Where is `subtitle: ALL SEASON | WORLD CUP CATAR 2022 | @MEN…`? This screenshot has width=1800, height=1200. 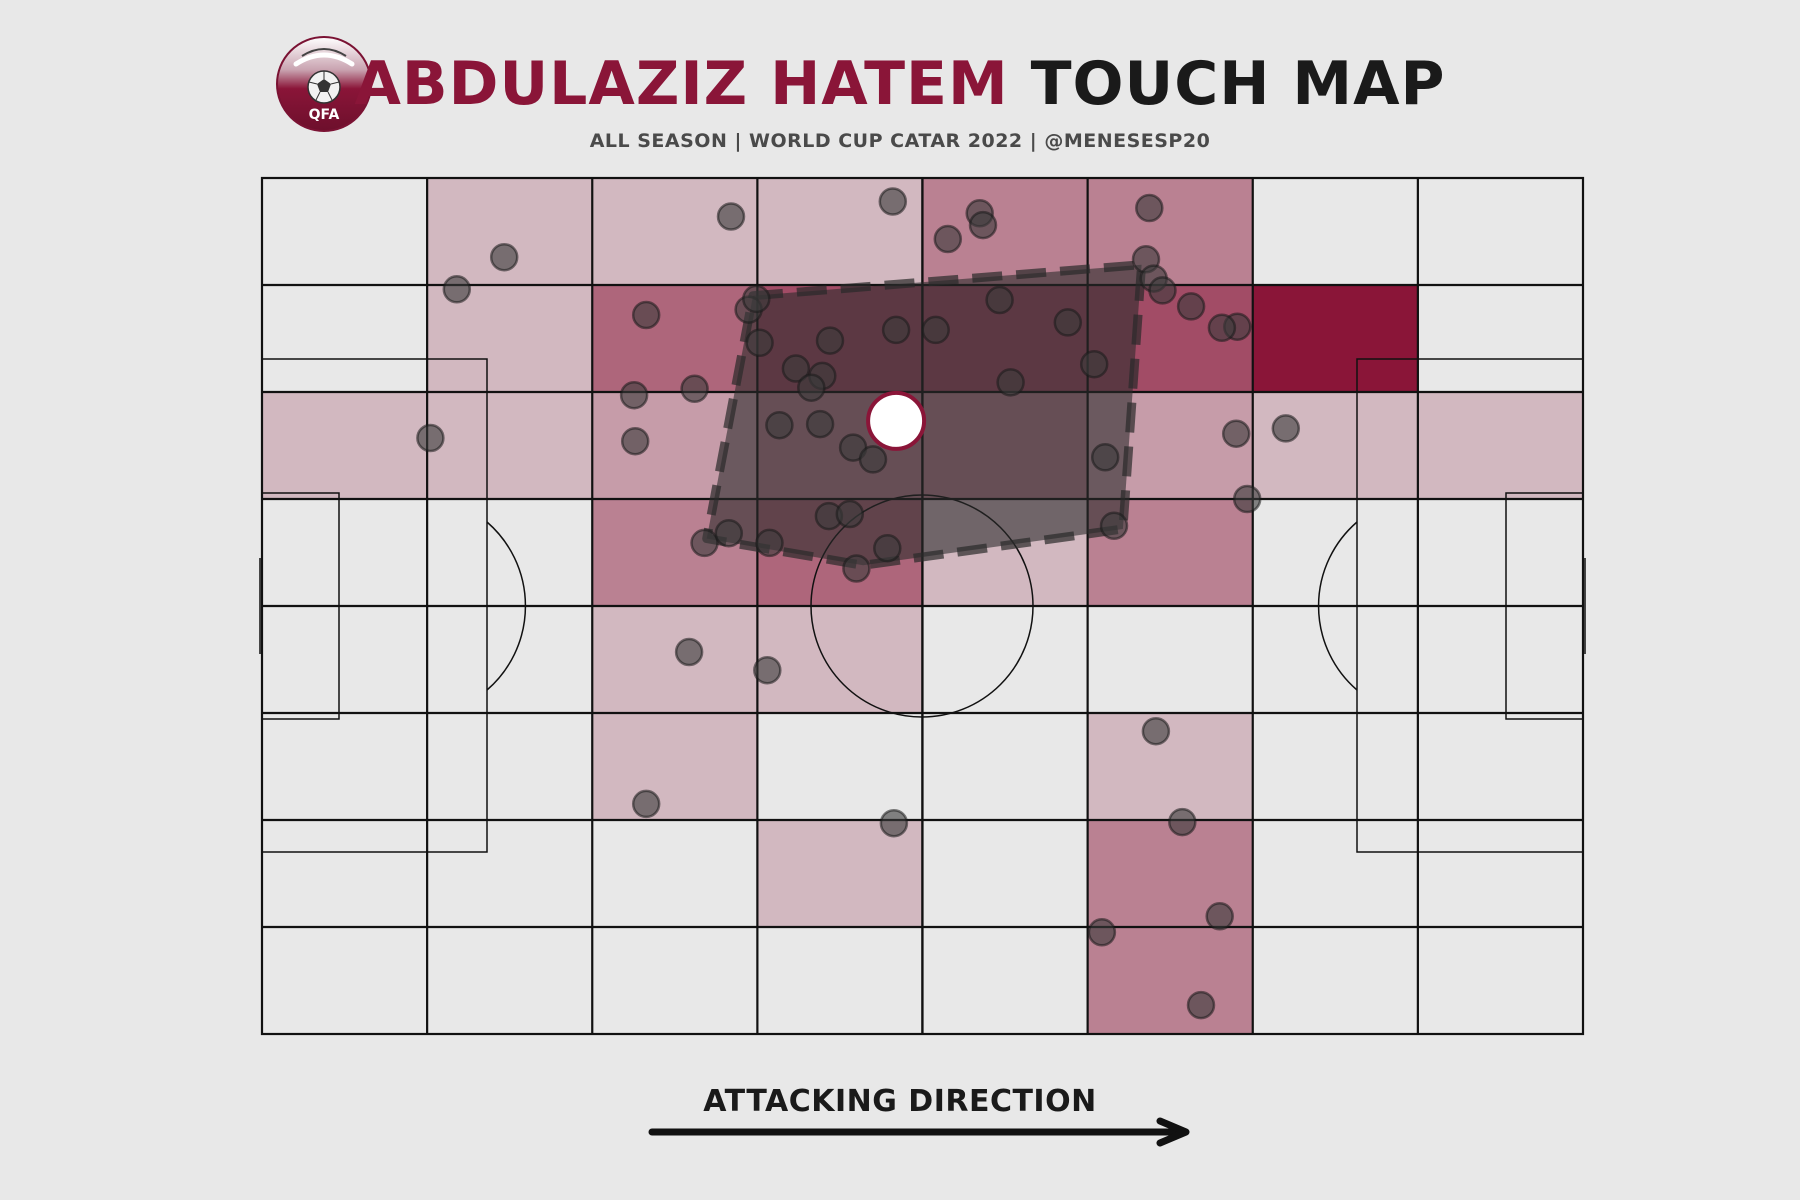
subtitle: ALL SEASON | WORLD CUP CATAR 2022 | @MEN… is located at coordinates (900, 141).